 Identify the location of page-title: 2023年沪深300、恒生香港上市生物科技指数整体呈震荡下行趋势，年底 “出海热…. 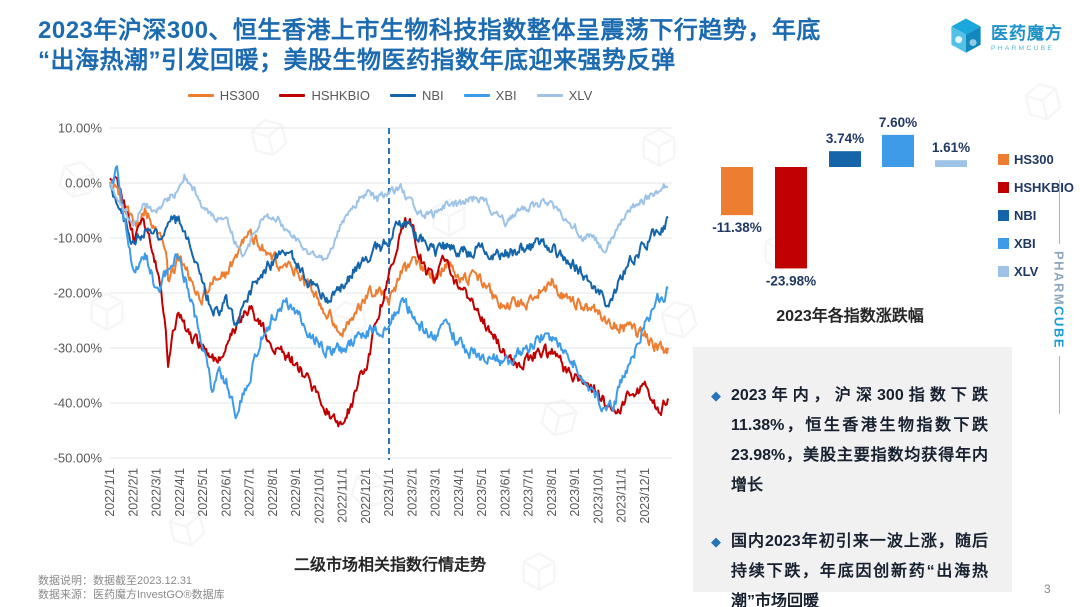
(488, 46).